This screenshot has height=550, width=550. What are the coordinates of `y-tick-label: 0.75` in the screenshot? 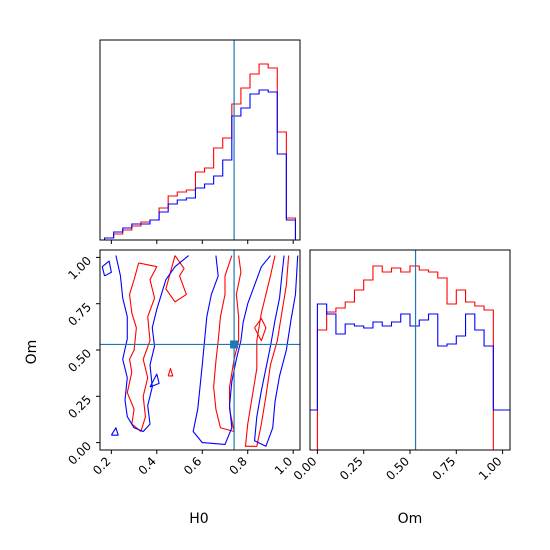 It's located at (79, 314).